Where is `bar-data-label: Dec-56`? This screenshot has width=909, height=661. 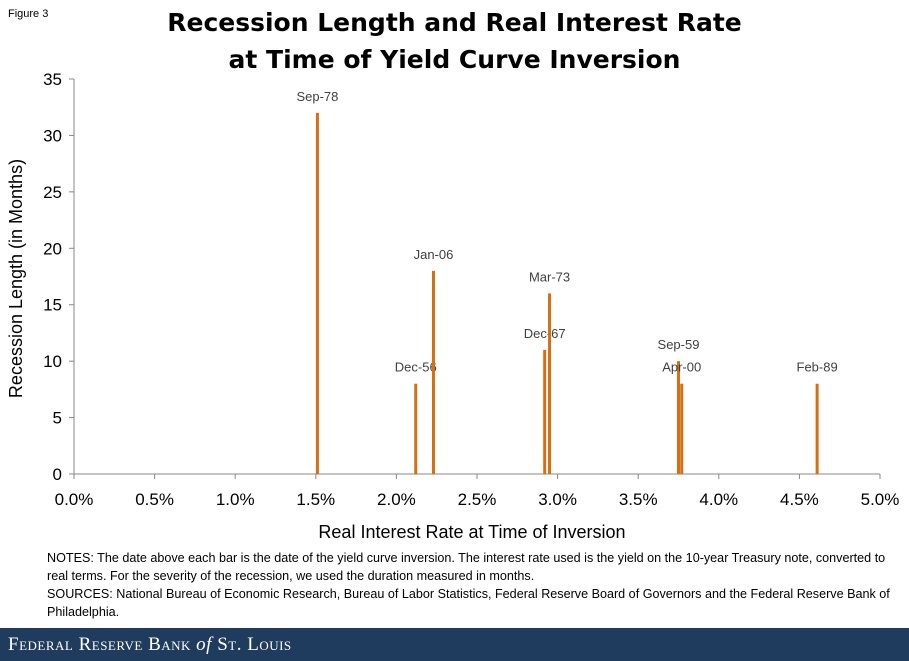
bar-data-label: Dec-56 is located at coordinates (416, 367).